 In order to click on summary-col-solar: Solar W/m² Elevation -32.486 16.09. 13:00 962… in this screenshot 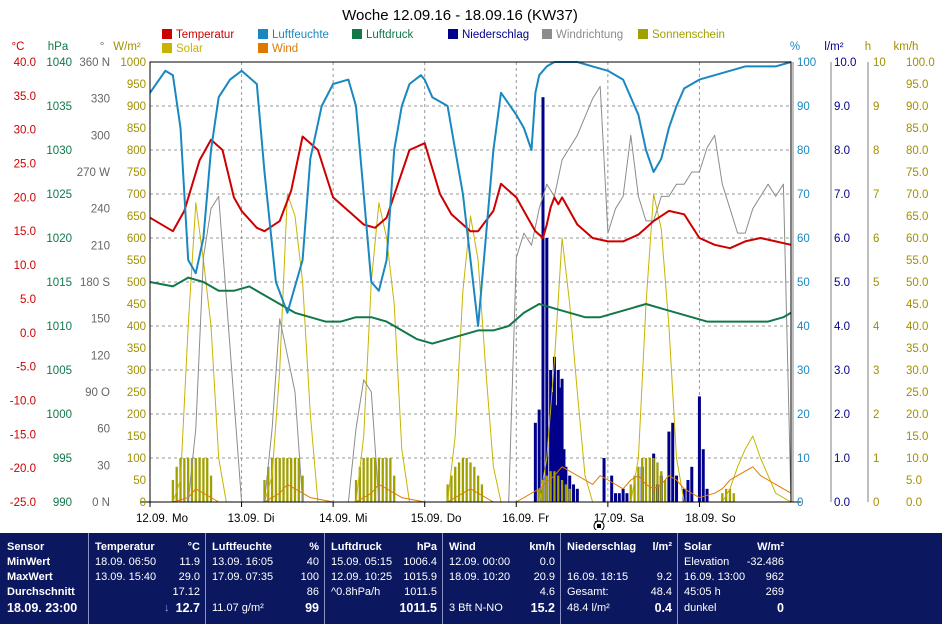, I will do `click(809, 578)`.